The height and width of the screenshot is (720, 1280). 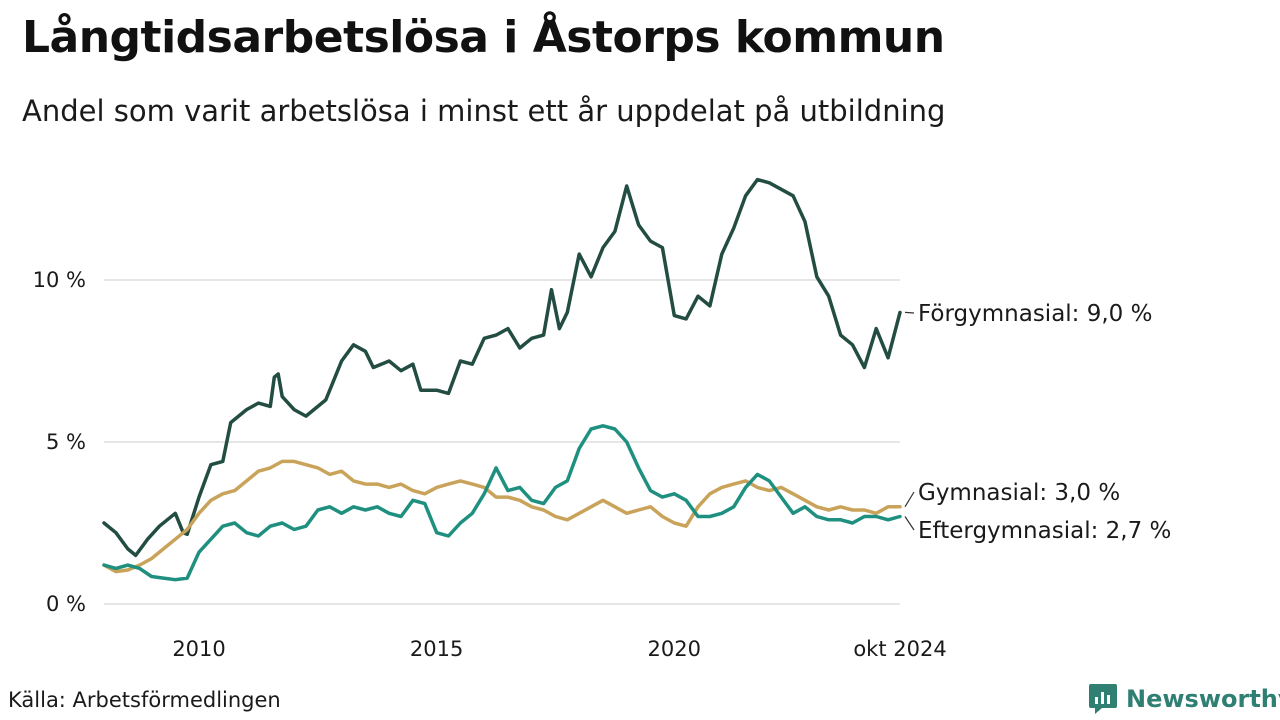 What do you see at coordinates (502, 516) in the screenshot?
I see `series-line-gymnasial` at bounding box center [502, 516].